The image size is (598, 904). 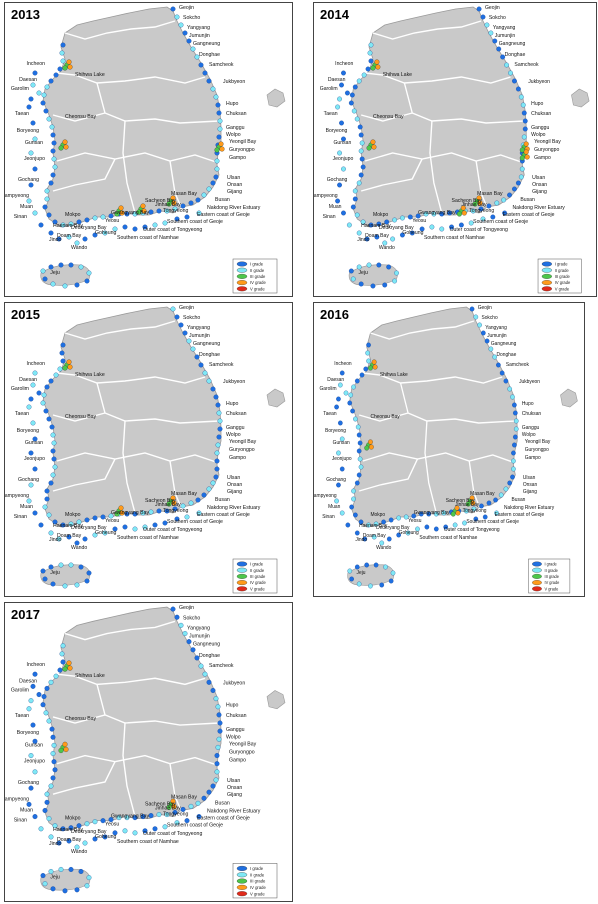 What do you see at coordinates (257, 893) in the screenshot?
I see `legend-label: V grade` at bounding box center [257, 893].